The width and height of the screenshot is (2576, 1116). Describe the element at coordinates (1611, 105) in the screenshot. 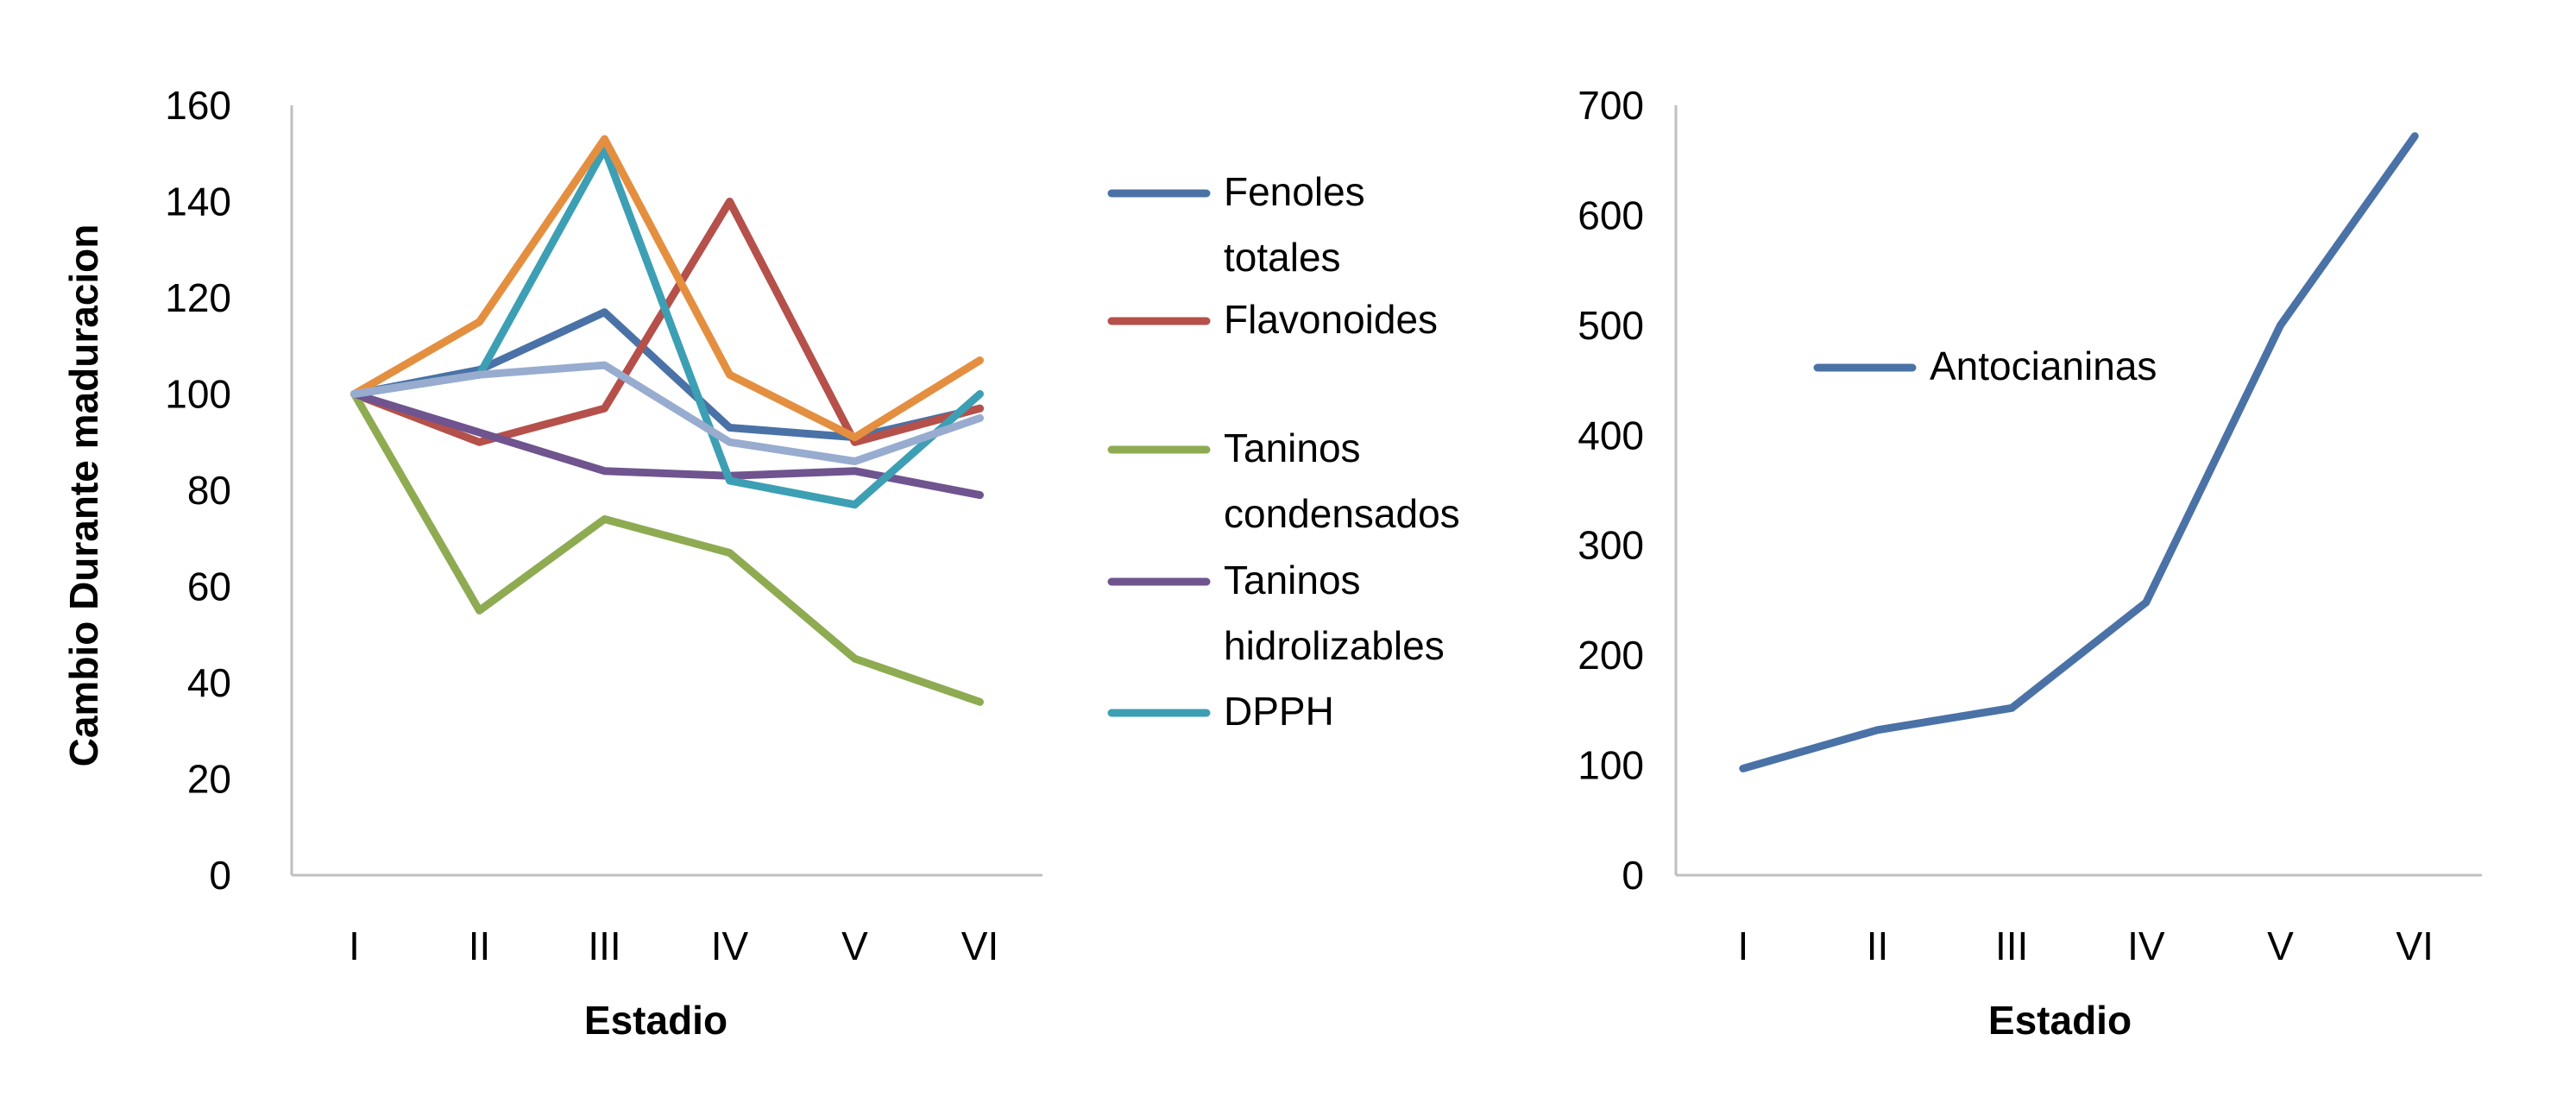

I see `right-y-tick-label: 700` at that location.